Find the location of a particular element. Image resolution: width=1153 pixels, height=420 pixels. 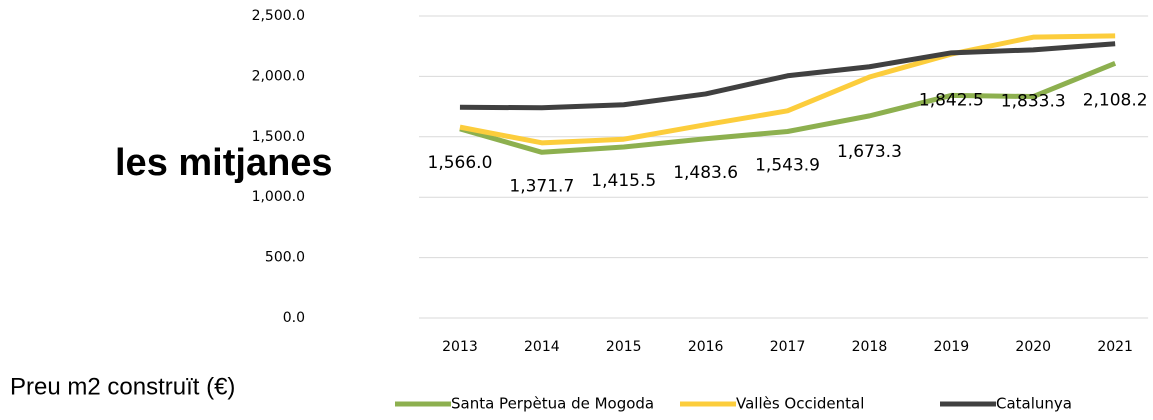

value-label: 2,108.2 is located at coordinates (1115, 100).